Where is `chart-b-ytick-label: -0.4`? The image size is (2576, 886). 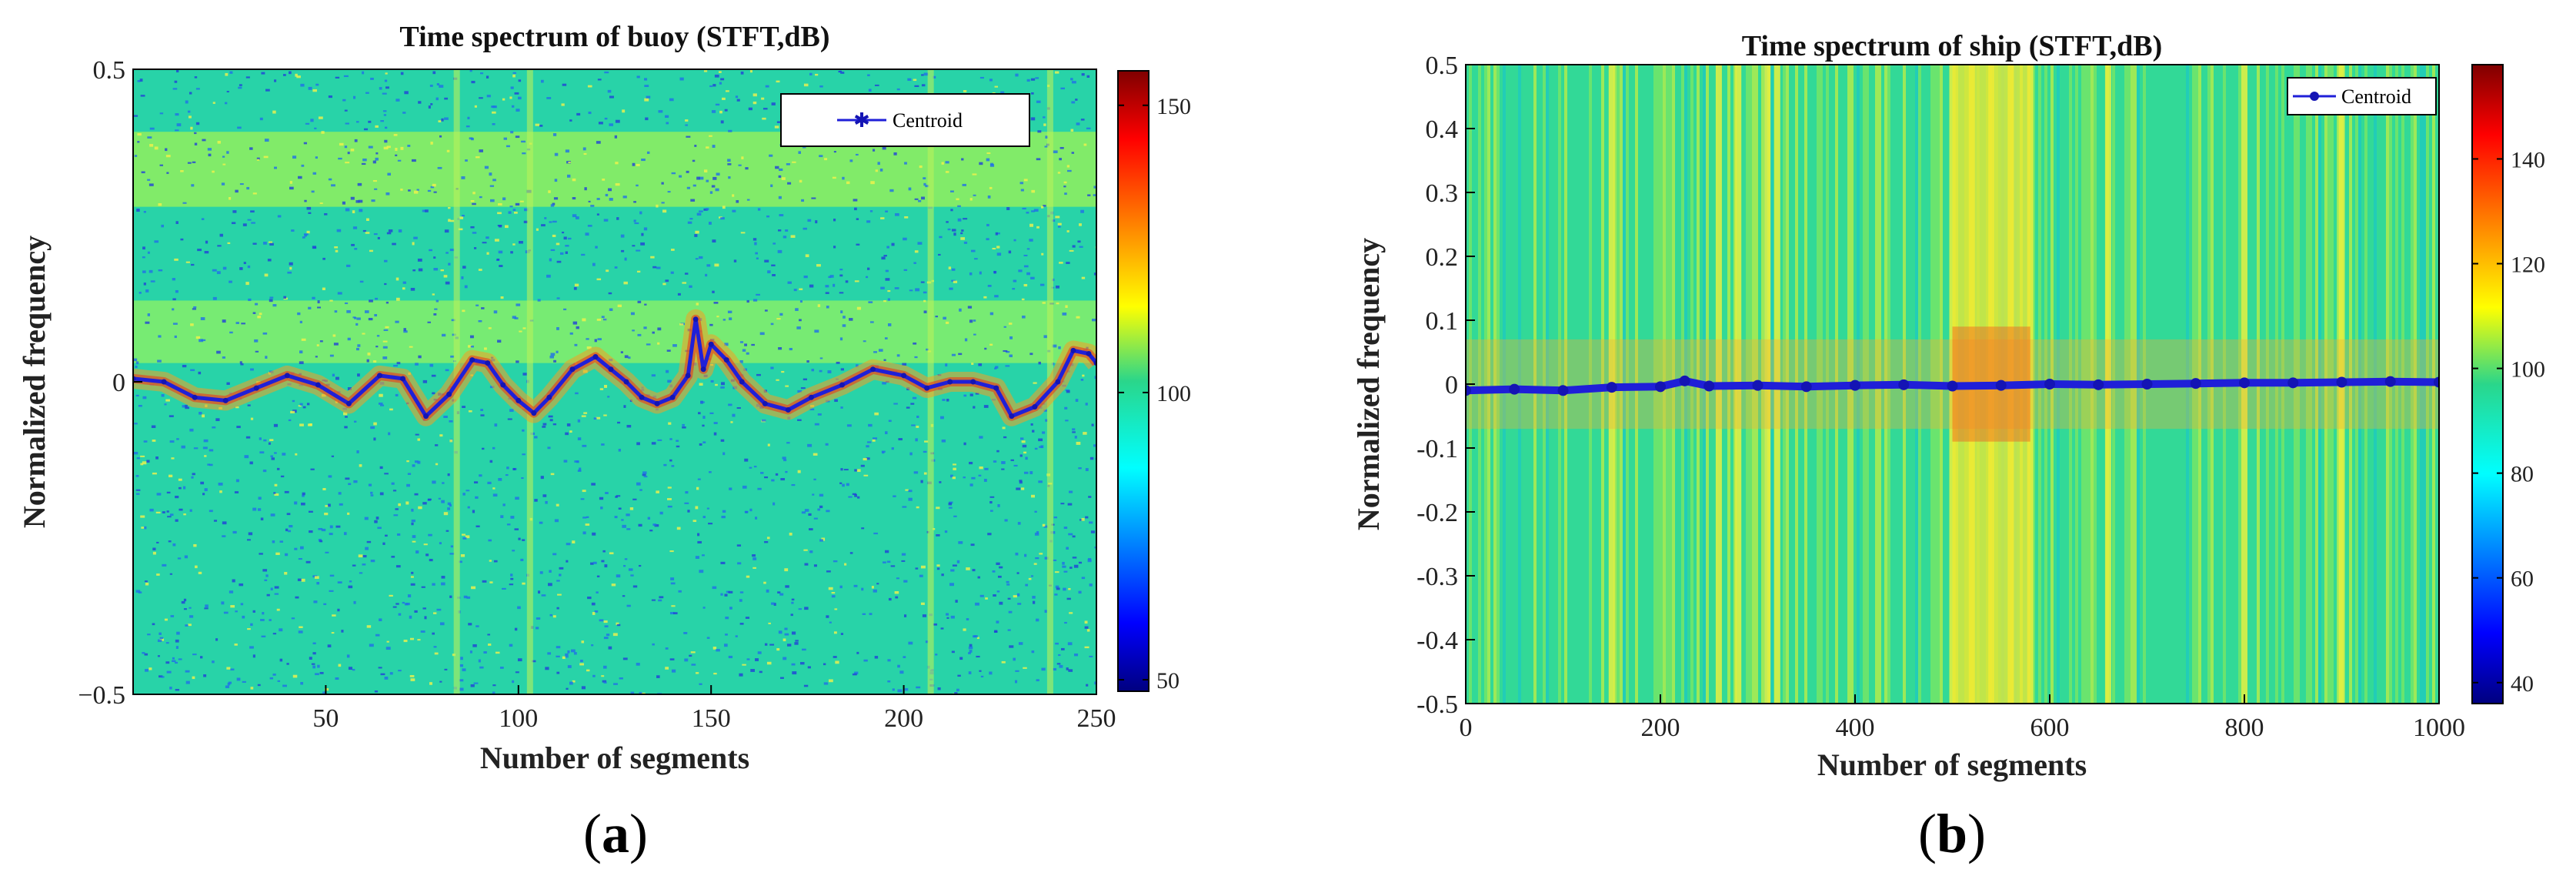 chart-b-ytick-label: -0.4 is located at coordinates (1437, 641).